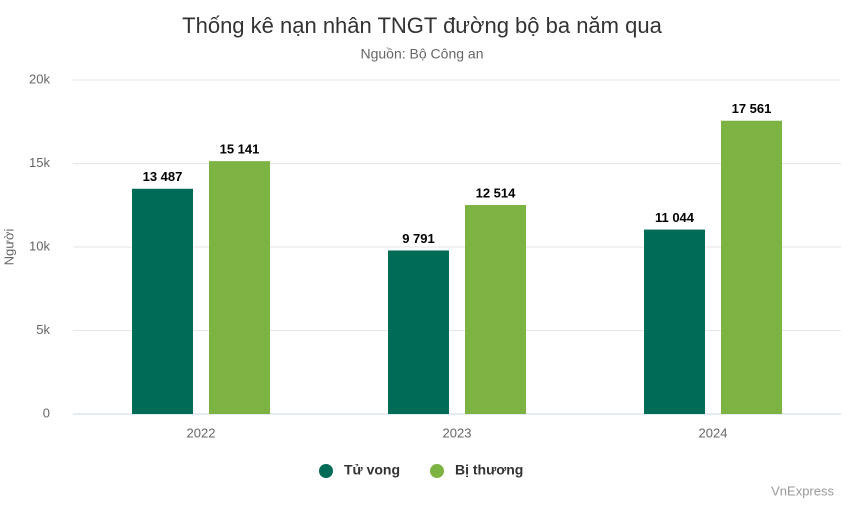  I want to click on y-tick-label: 20k, so click(39, 78).